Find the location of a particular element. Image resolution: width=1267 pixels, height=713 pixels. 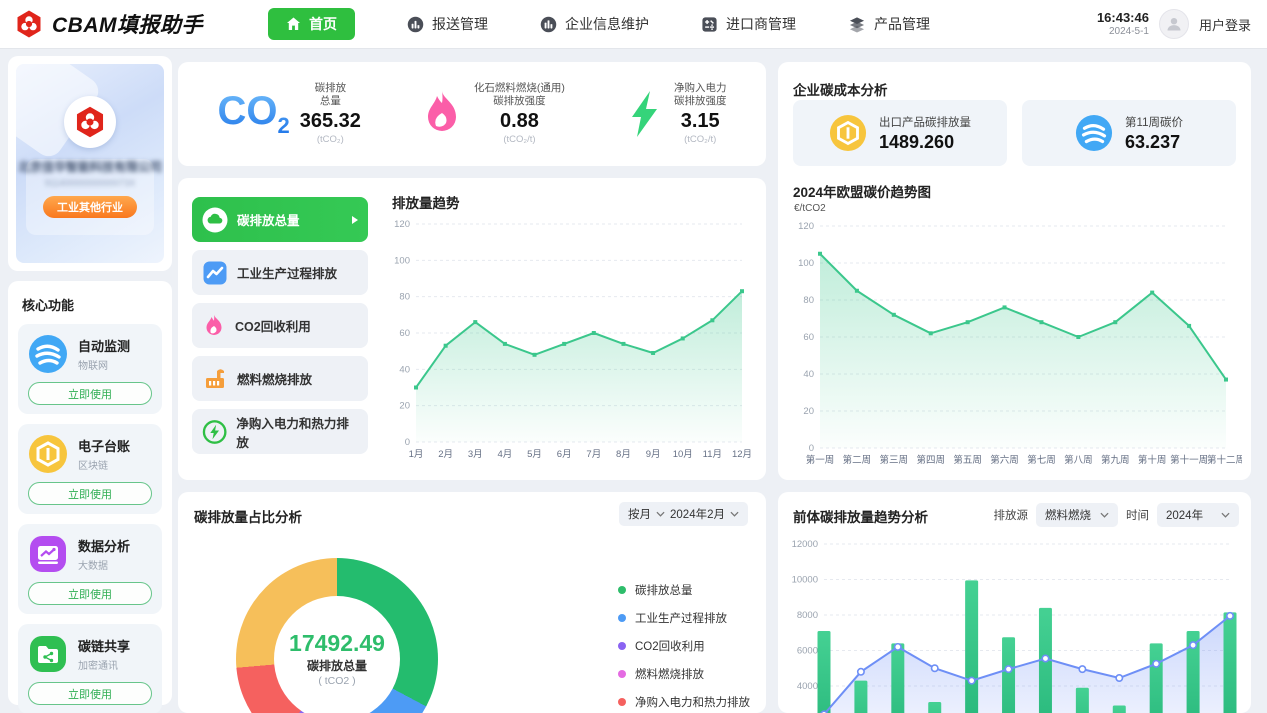

tab-total-emission: 碳排放总量 is located at coordinates (280, 219).